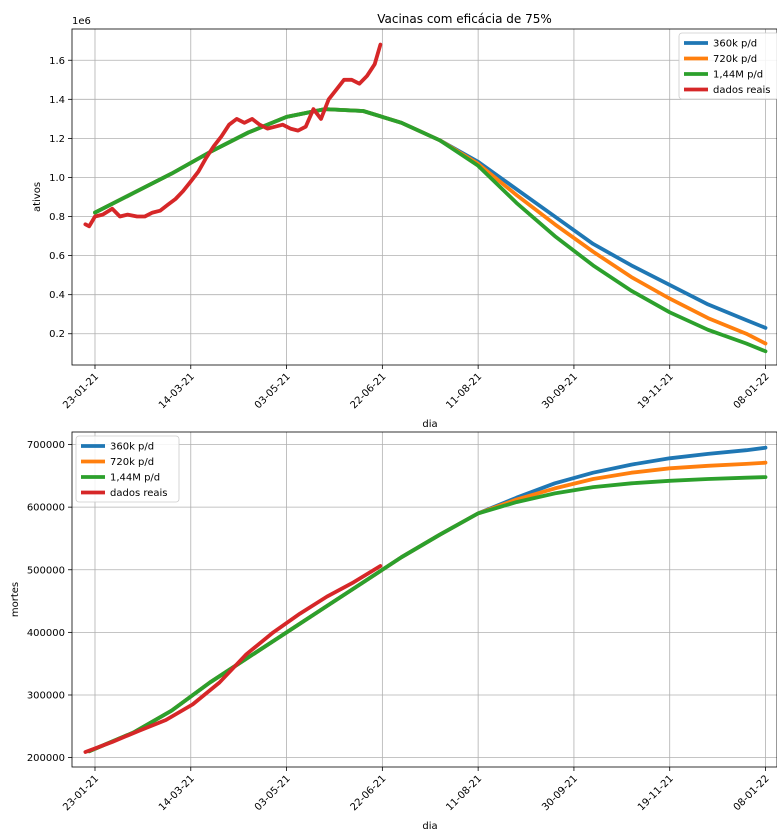 This screenshot has width=777, height=829. What do you see at coordinates (46, 570) in the screenshot?
I see `y-tick-label: 500000` at bounding box center [46, 570].